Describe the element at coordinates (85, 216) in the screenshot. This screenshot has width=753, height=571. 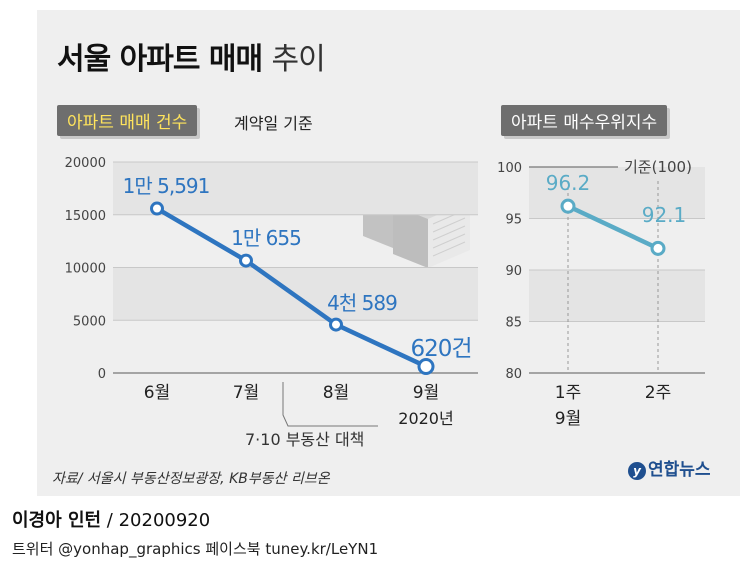
I see `y-tick-label: 15000` at that location.